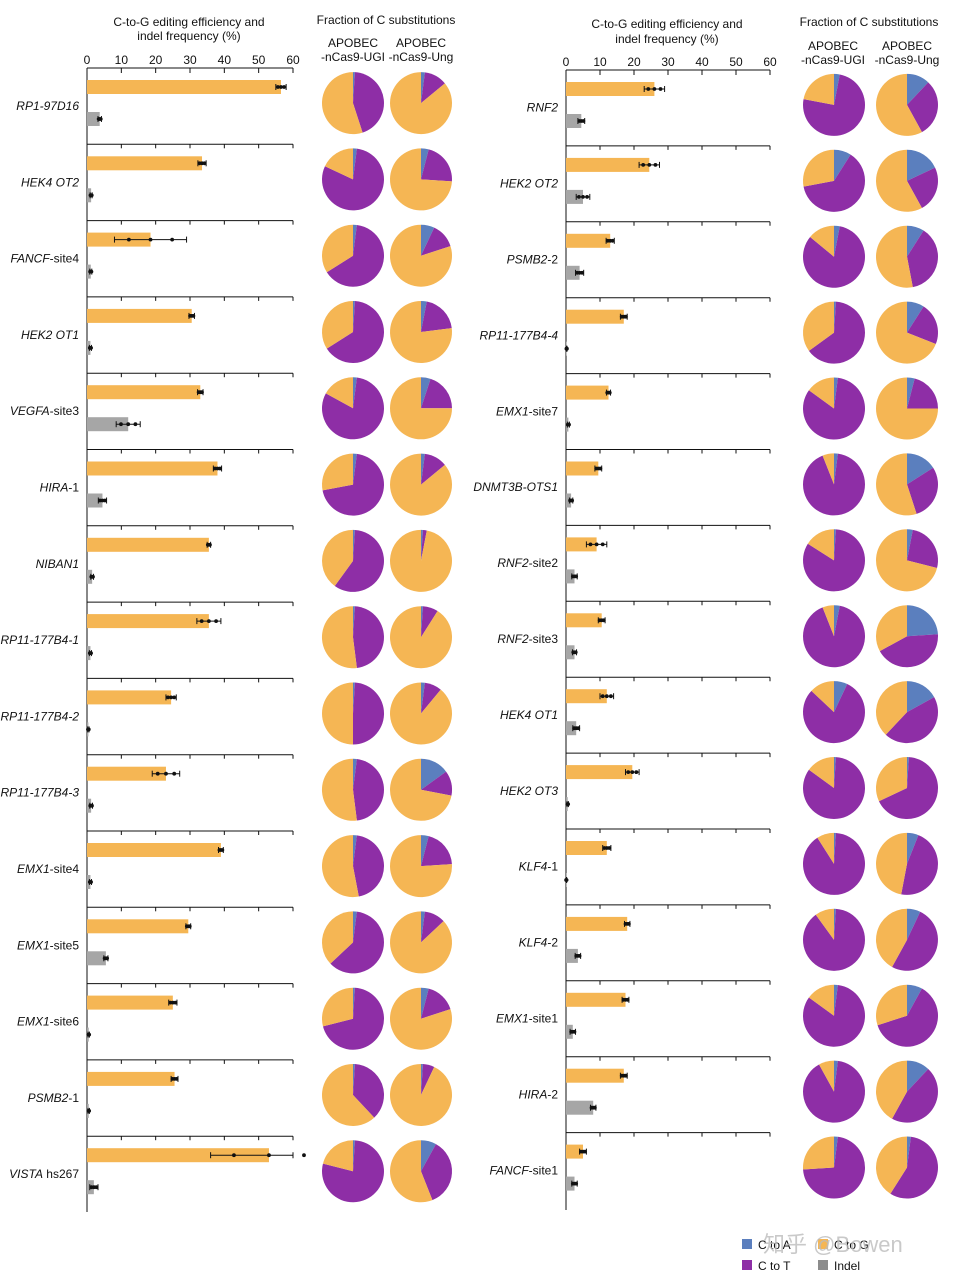  Describe the element at coordinates (911, 393) in the screenshot. I see `right-site-5-pie-ung-slice-c-to-a` at that location.